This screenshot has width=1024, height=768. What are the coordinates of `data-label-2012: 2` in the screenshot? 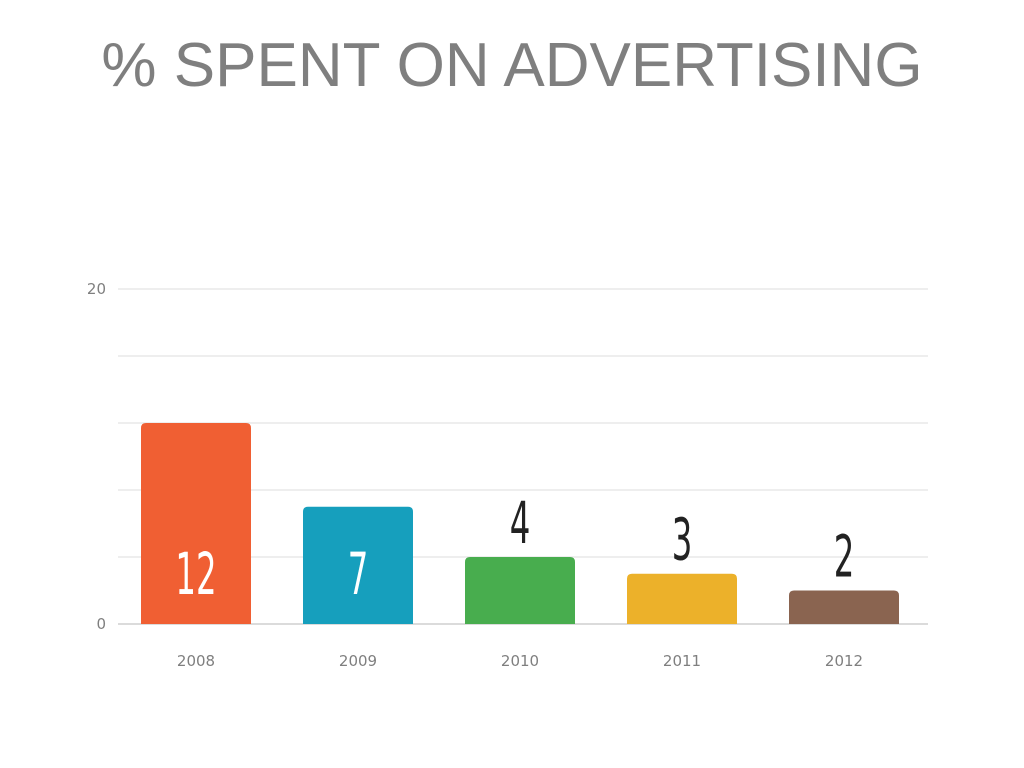 It's located at (844, 557).